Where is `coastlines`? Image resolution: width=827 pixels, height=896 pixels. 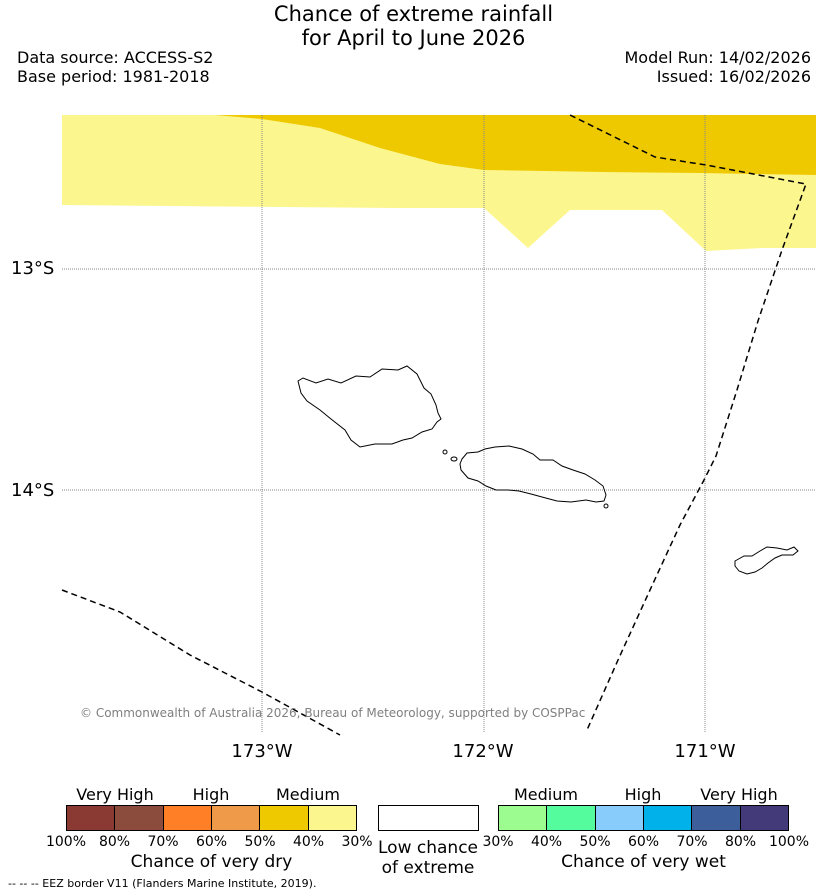 coastlines is located at coordinates (548, 470).